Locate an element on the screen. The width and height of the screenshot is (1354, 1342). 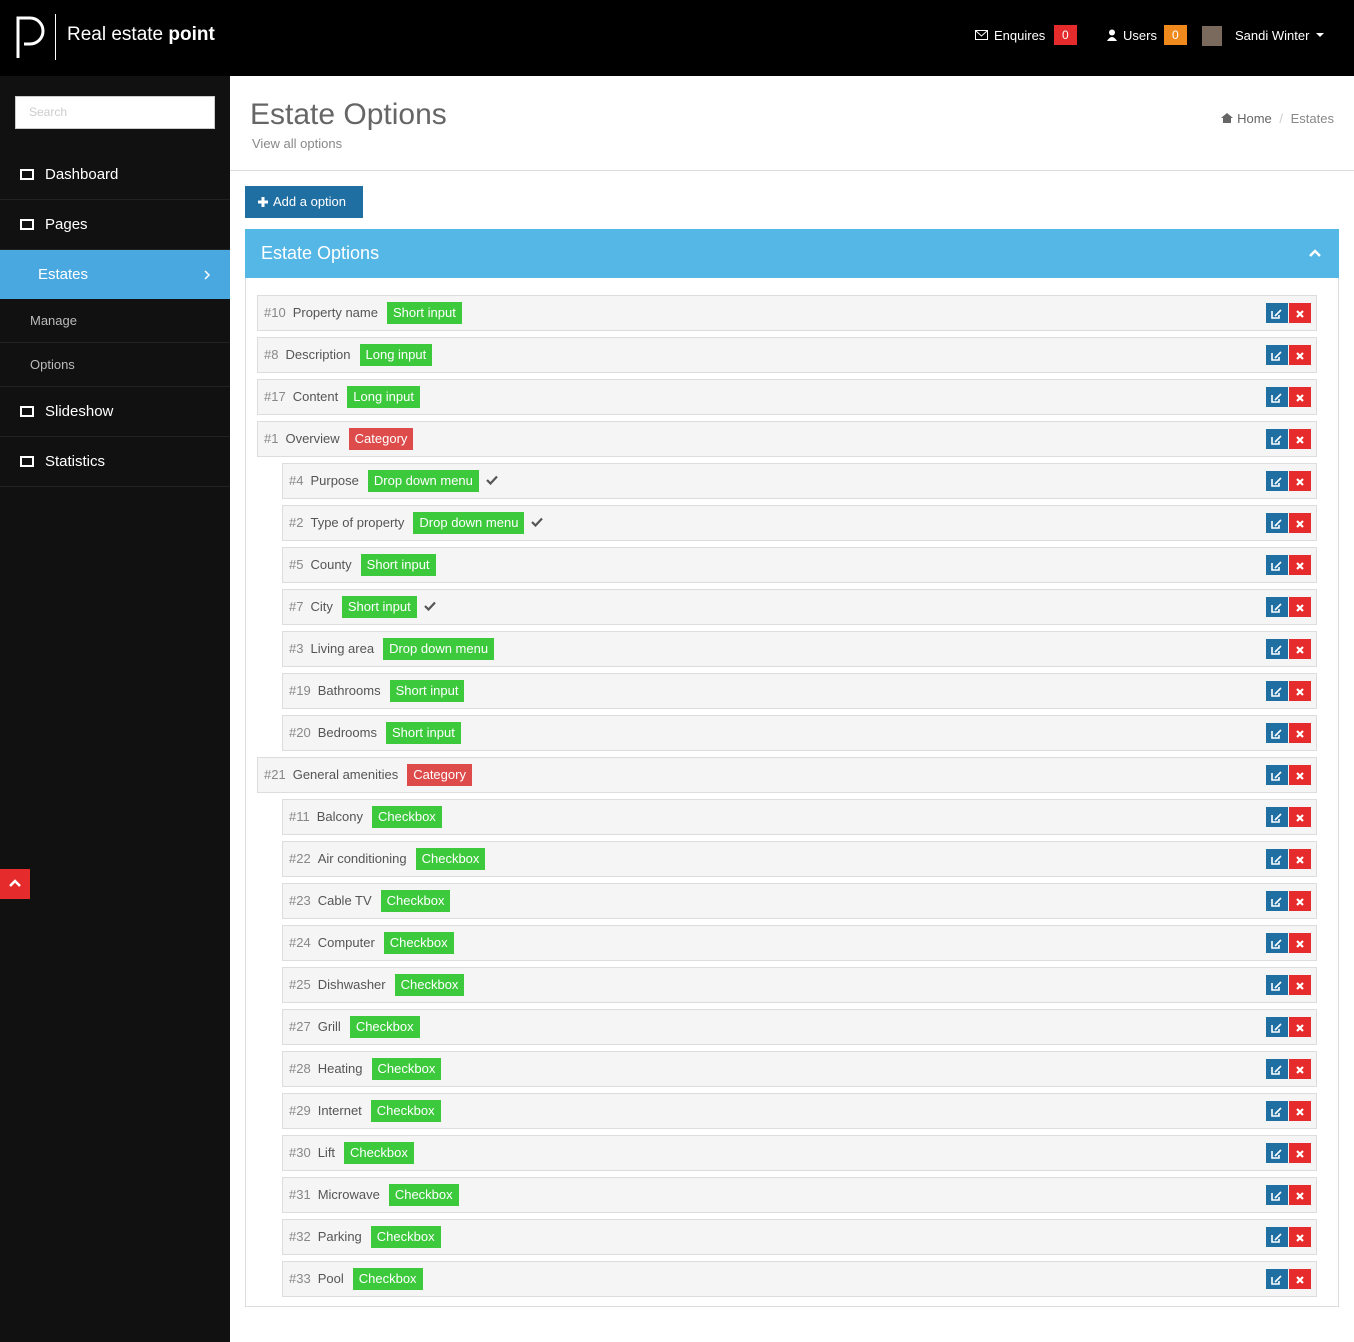
breadcrumb-current: Estates is located at coordinates (1312, 118).